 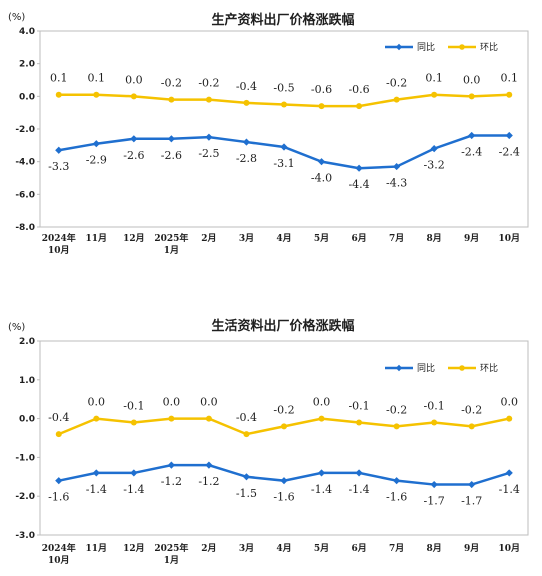 What do you see at coordinates (471, 238) in the screenshot?
I see `x-tick-label: 9月` at bounding box center [471, 238].